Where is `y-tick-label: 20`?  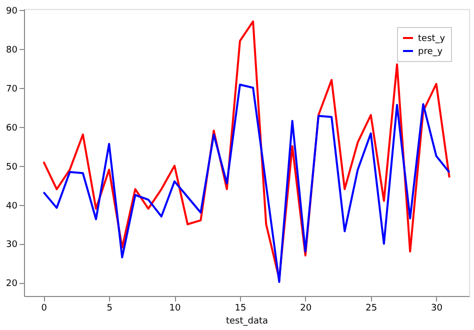 y-tick-label: 20 is located at coordinates (12, 284).